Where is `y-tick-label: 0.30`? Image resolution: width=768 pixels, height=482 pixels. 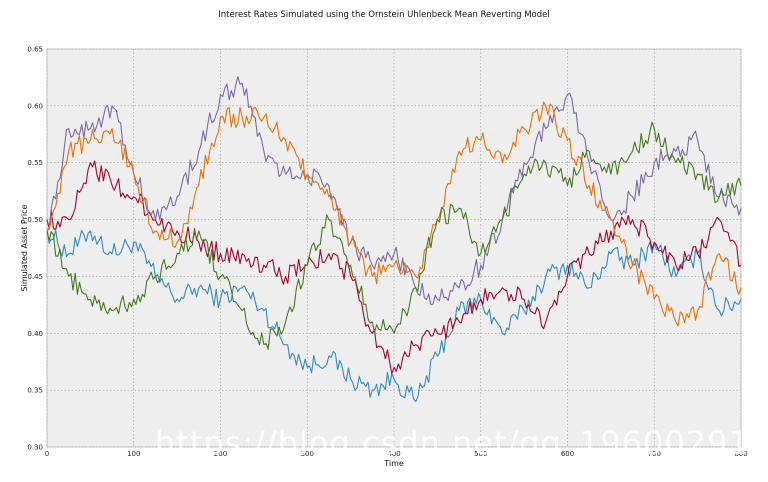
y-tick-label: 0.30 is located at coordinates (35, 448).